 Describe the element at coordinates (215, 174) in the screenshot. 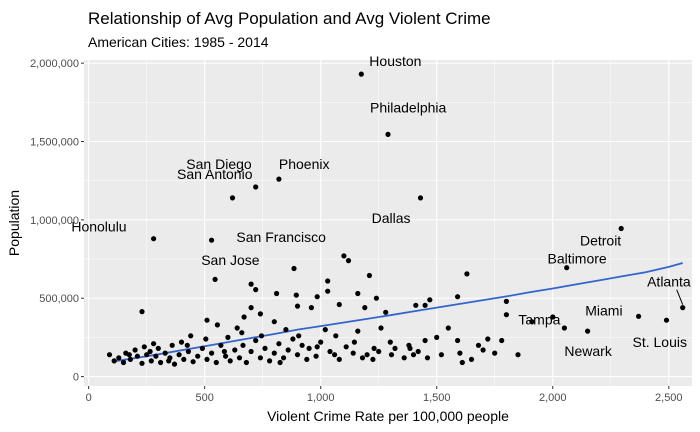

I see `city-label-san-antonio: San Antonio` at that location.